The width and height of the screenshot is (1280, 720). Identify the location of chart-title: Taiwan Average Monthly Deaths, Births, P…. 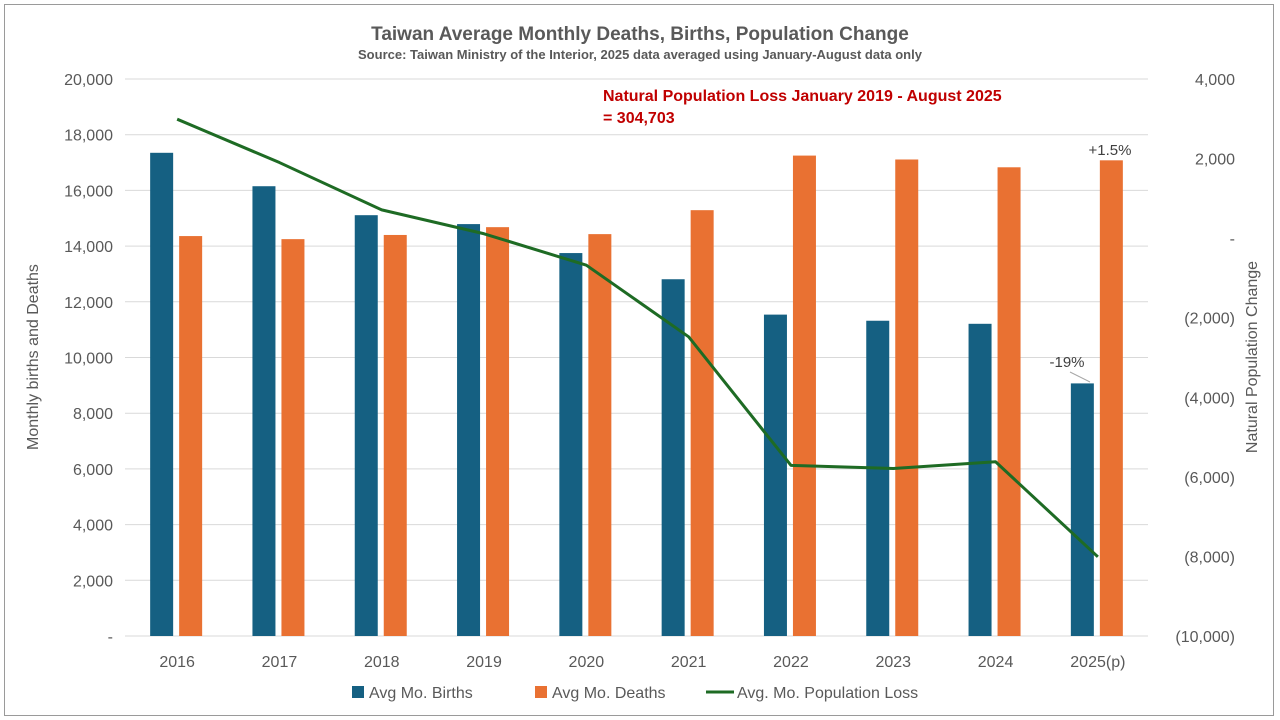
(640, 34).